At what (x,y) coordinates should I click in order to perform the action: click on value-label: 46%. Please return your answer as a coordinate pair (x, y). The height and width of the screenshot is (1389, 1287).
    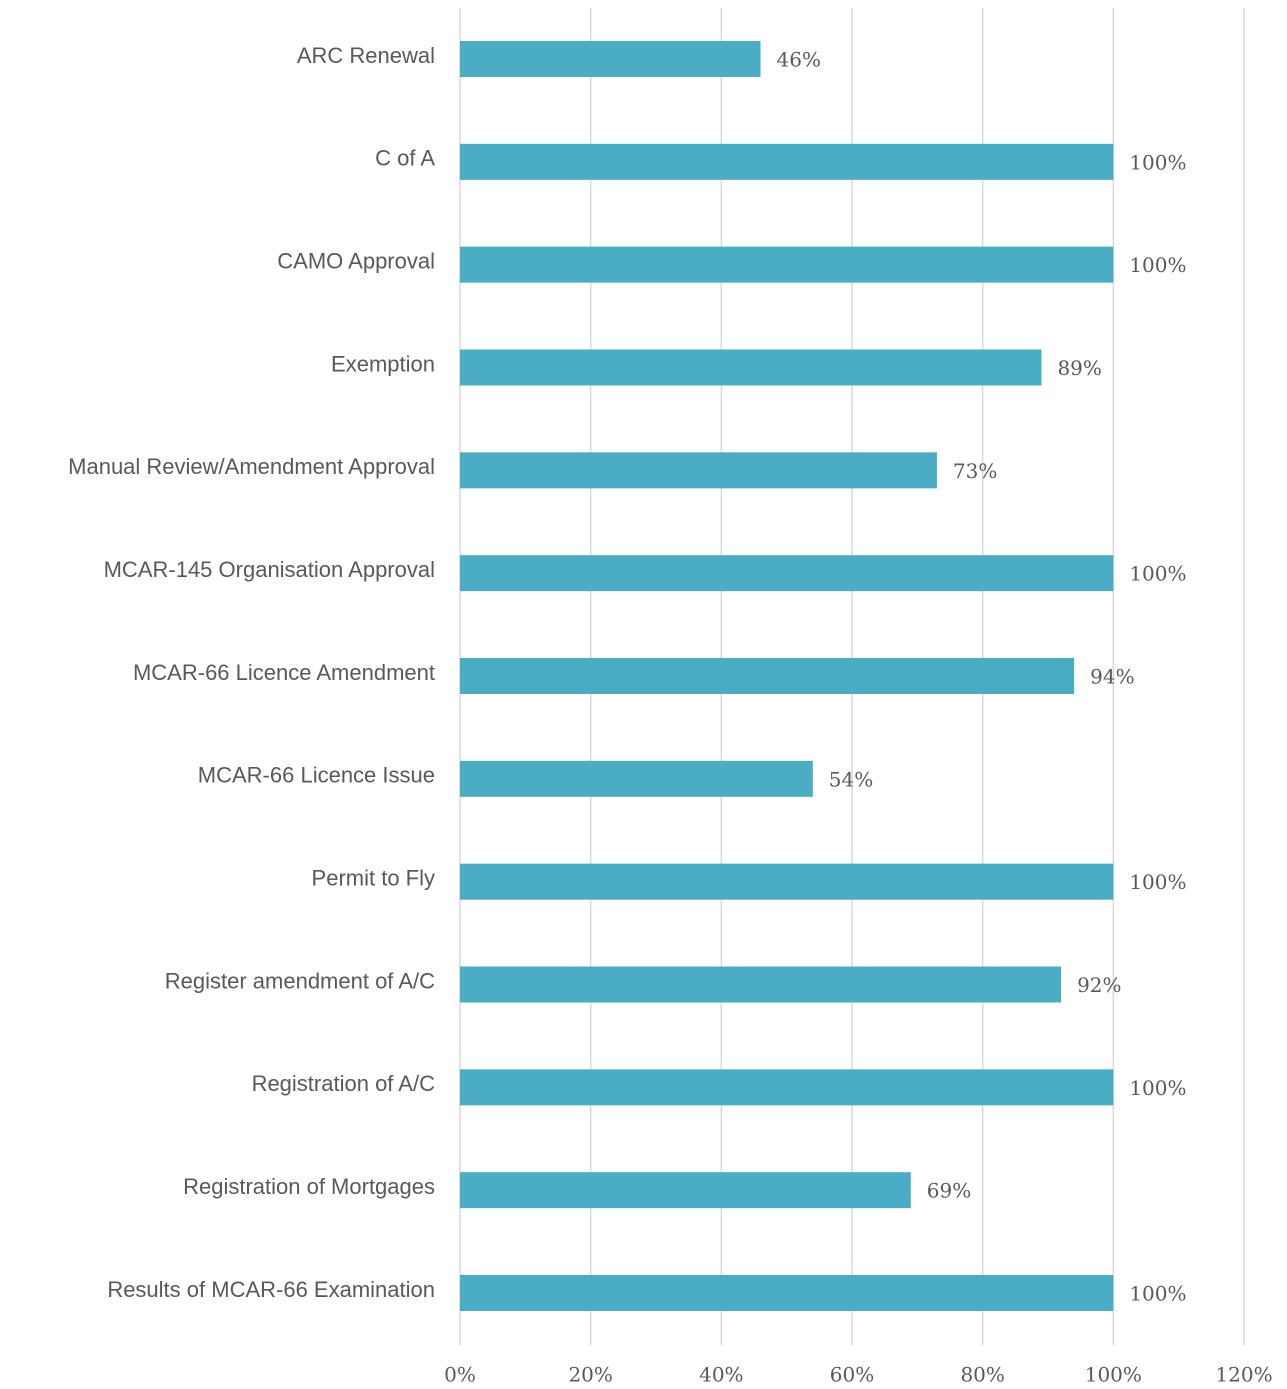
    Looking at the image, I should click on (799, 60).